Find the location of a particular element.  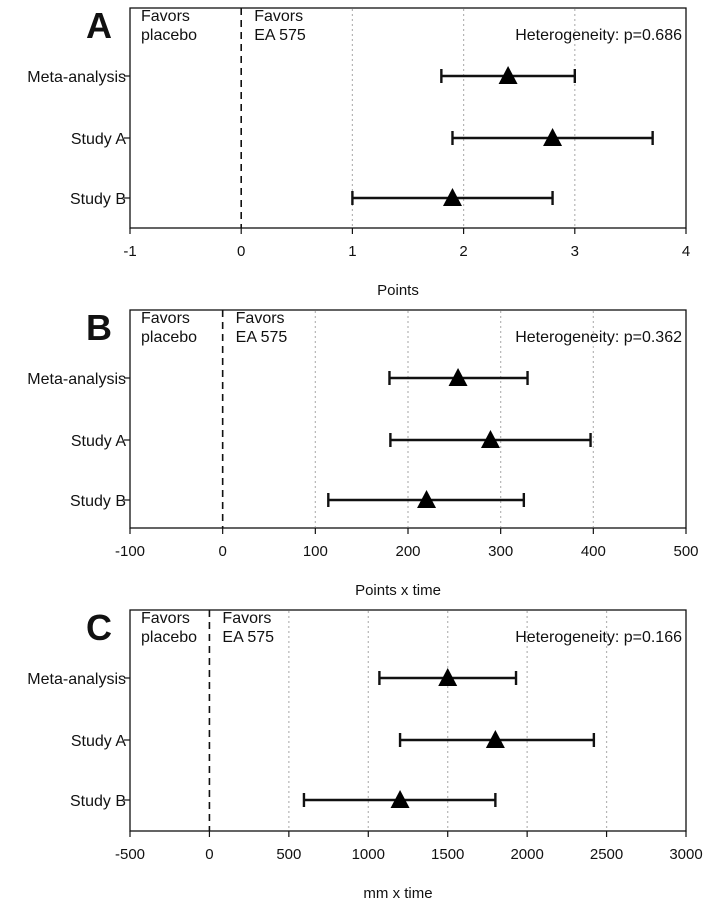

x-tick-label: 100 is located at coordinates (315, 551).